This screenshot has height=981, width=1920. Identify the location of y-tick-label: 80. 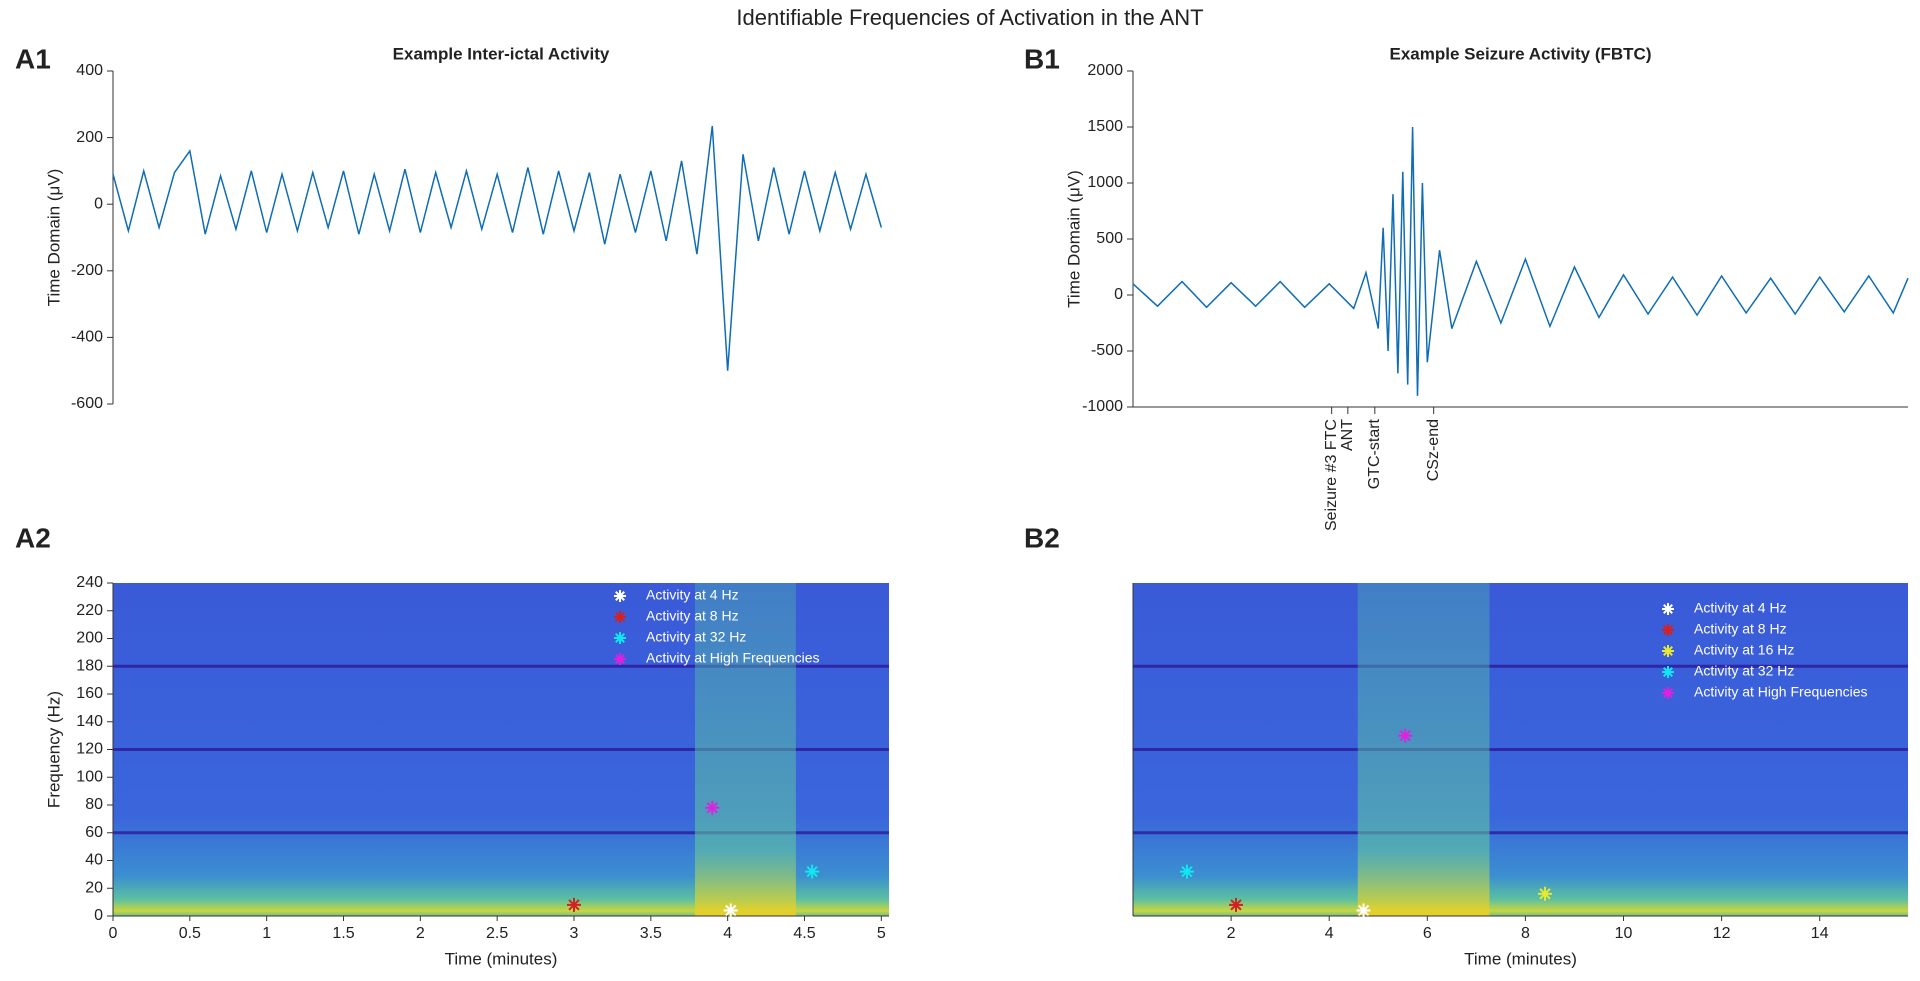
(94, 804).